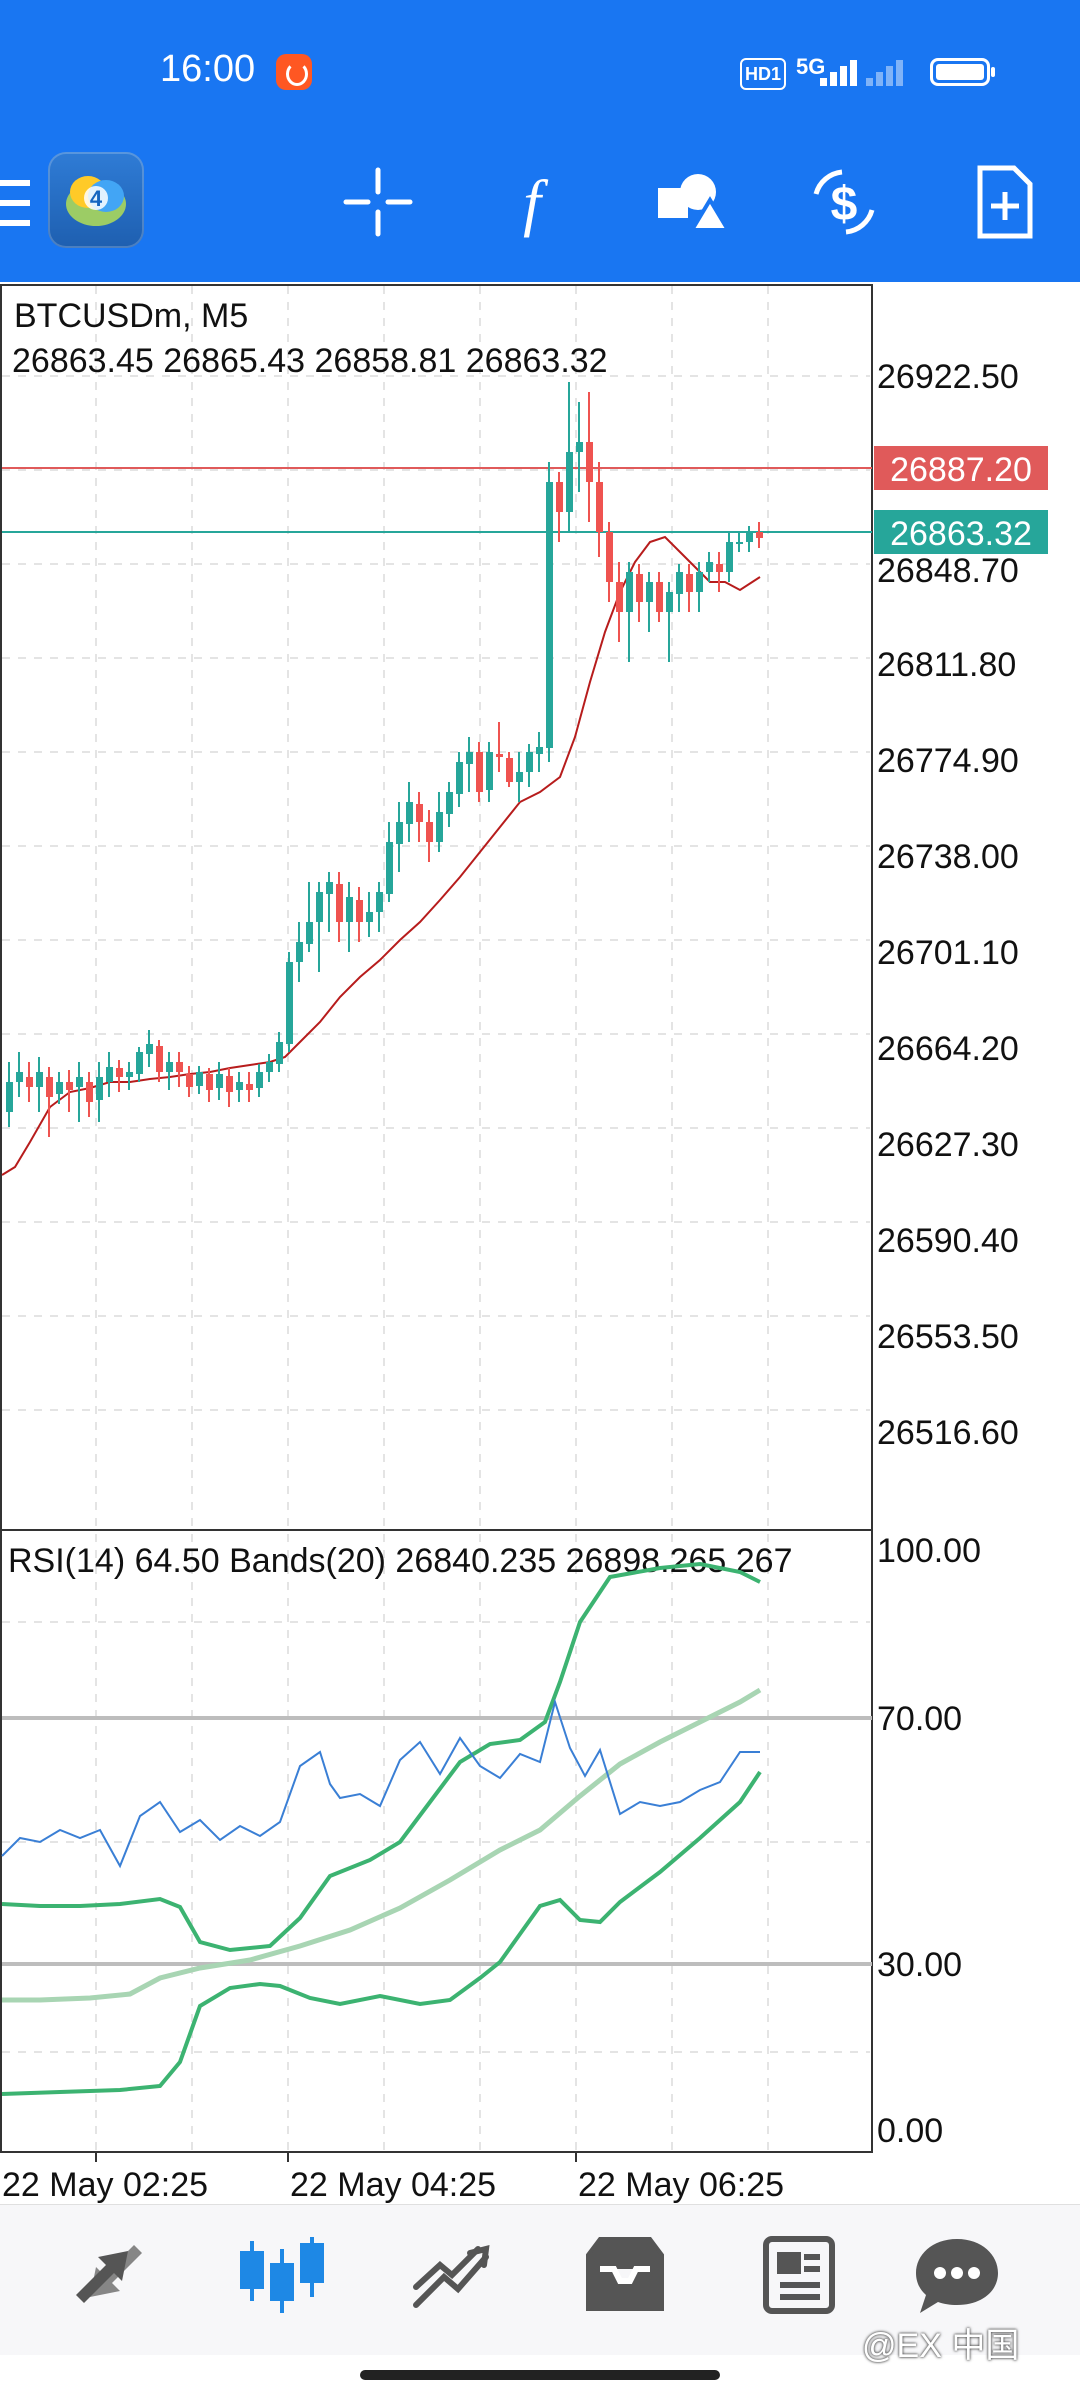 The image size is (1080, 2400). Describe the element at coordinates (689, 202) in the screenshot. I see `objects-icon` at that location.